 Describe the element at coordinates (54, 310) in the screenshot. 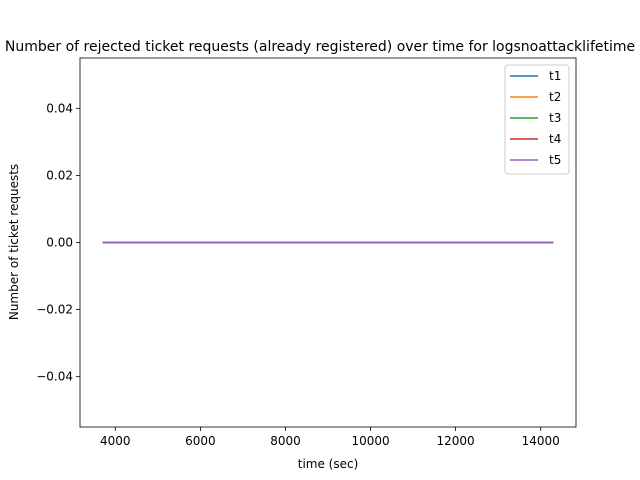

I see `y-tick-label: −0.02` at that location.